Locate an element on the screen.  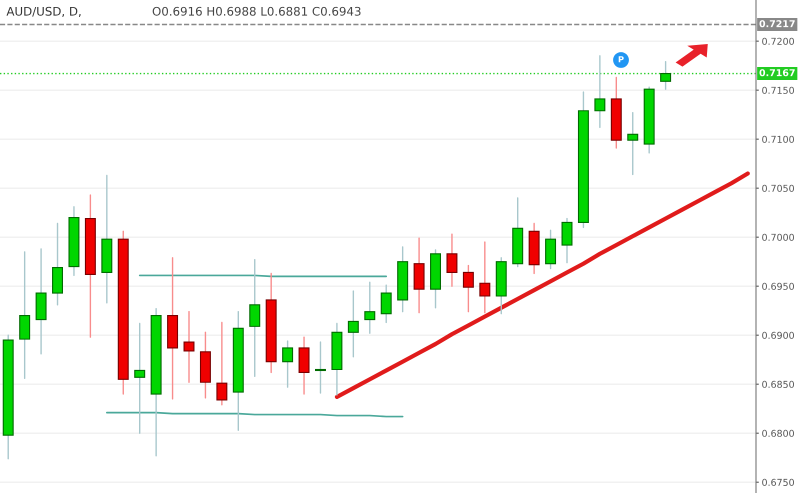
y-tick-label: 0.6950 is located at coordinates (778, 286).